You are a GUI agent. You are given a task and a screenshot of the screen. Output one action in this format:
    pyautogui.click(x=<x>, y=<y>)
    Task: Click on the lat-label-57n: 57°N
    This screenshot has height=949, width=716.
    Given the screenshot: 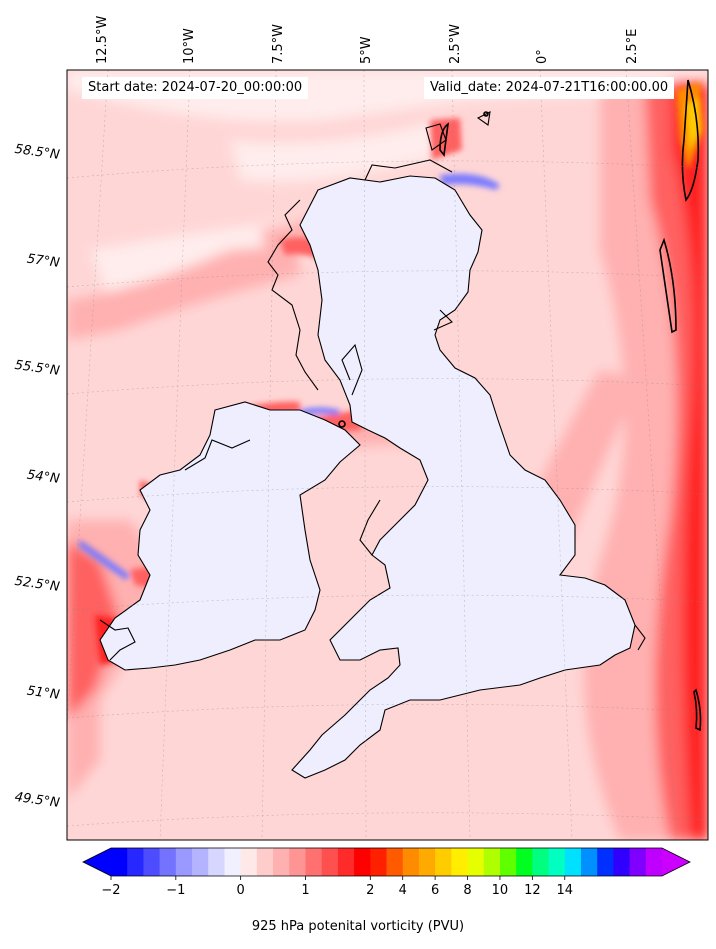 What is the action you would take?
    pyautogui.click(x=43, y=261)
    